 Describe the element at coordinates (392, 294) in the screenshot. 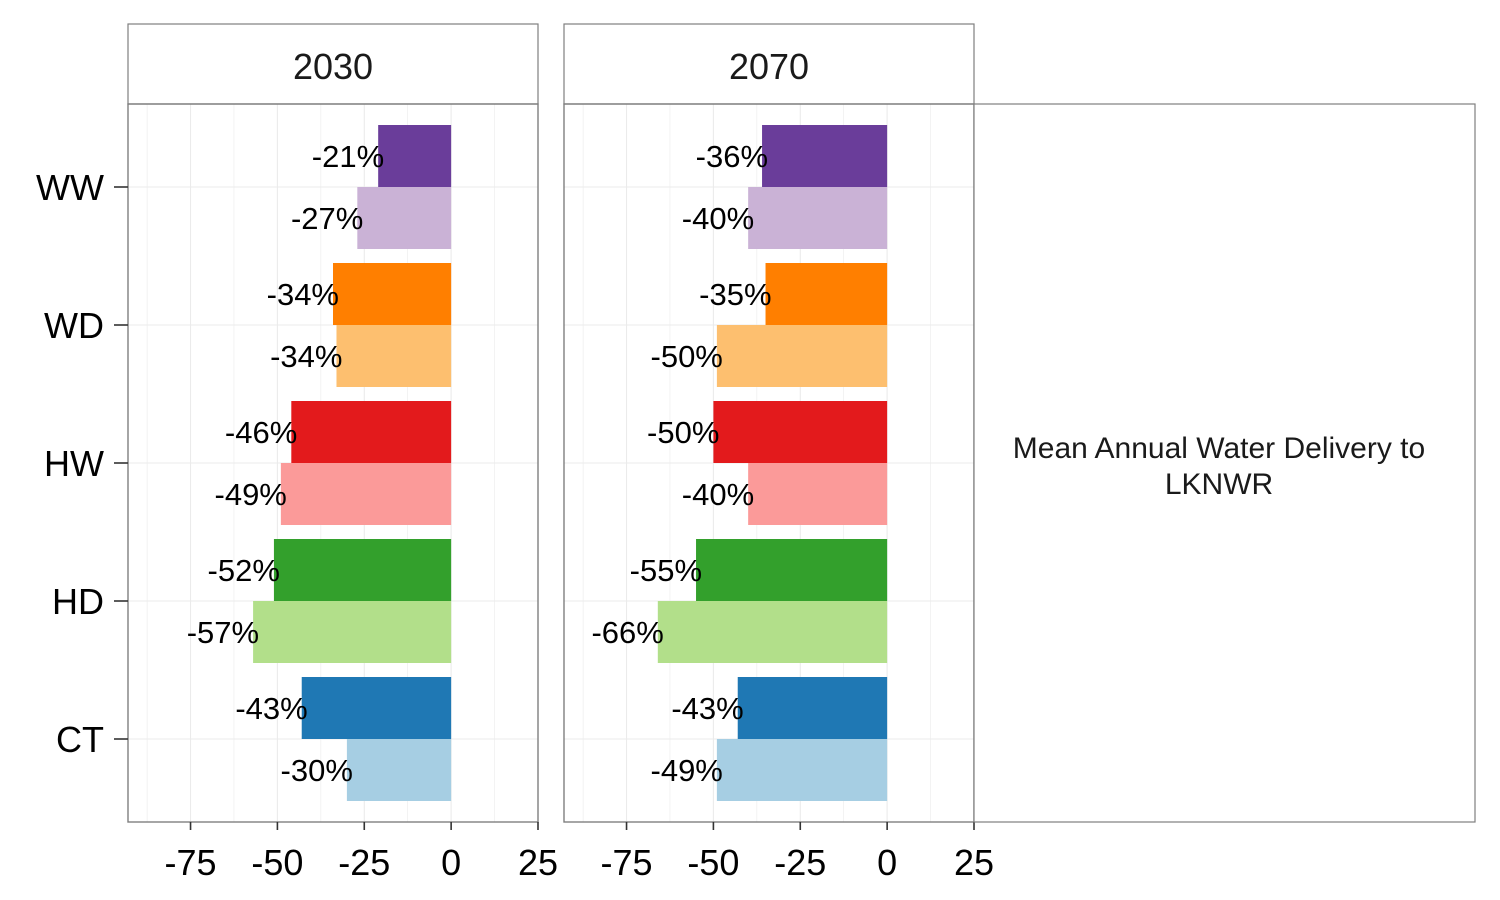

I see `bar-2030-wd-a` at that location.